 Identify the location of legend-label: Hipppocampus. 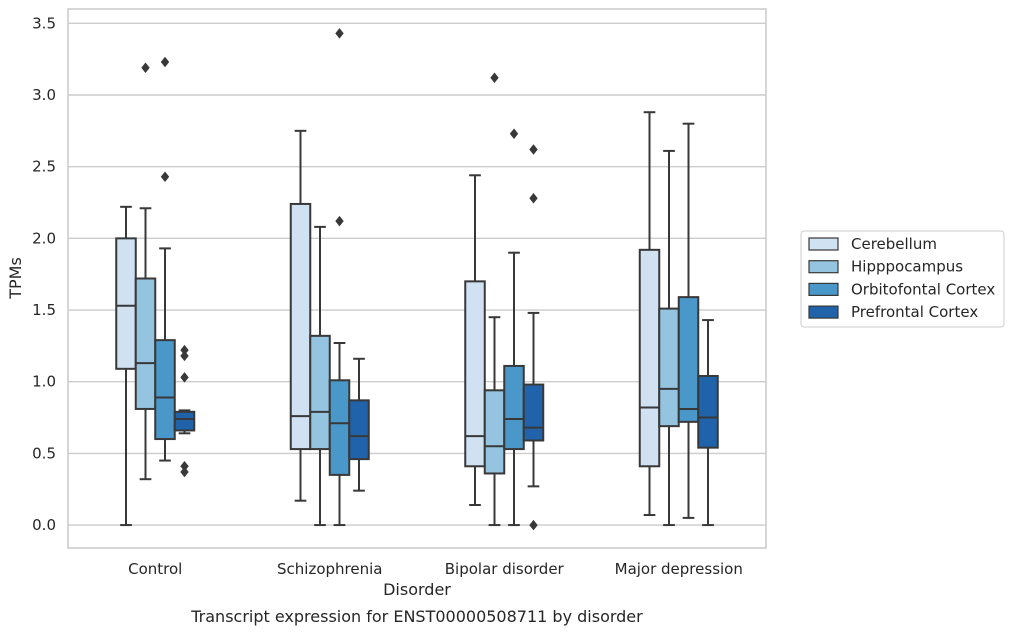
(907, 267).